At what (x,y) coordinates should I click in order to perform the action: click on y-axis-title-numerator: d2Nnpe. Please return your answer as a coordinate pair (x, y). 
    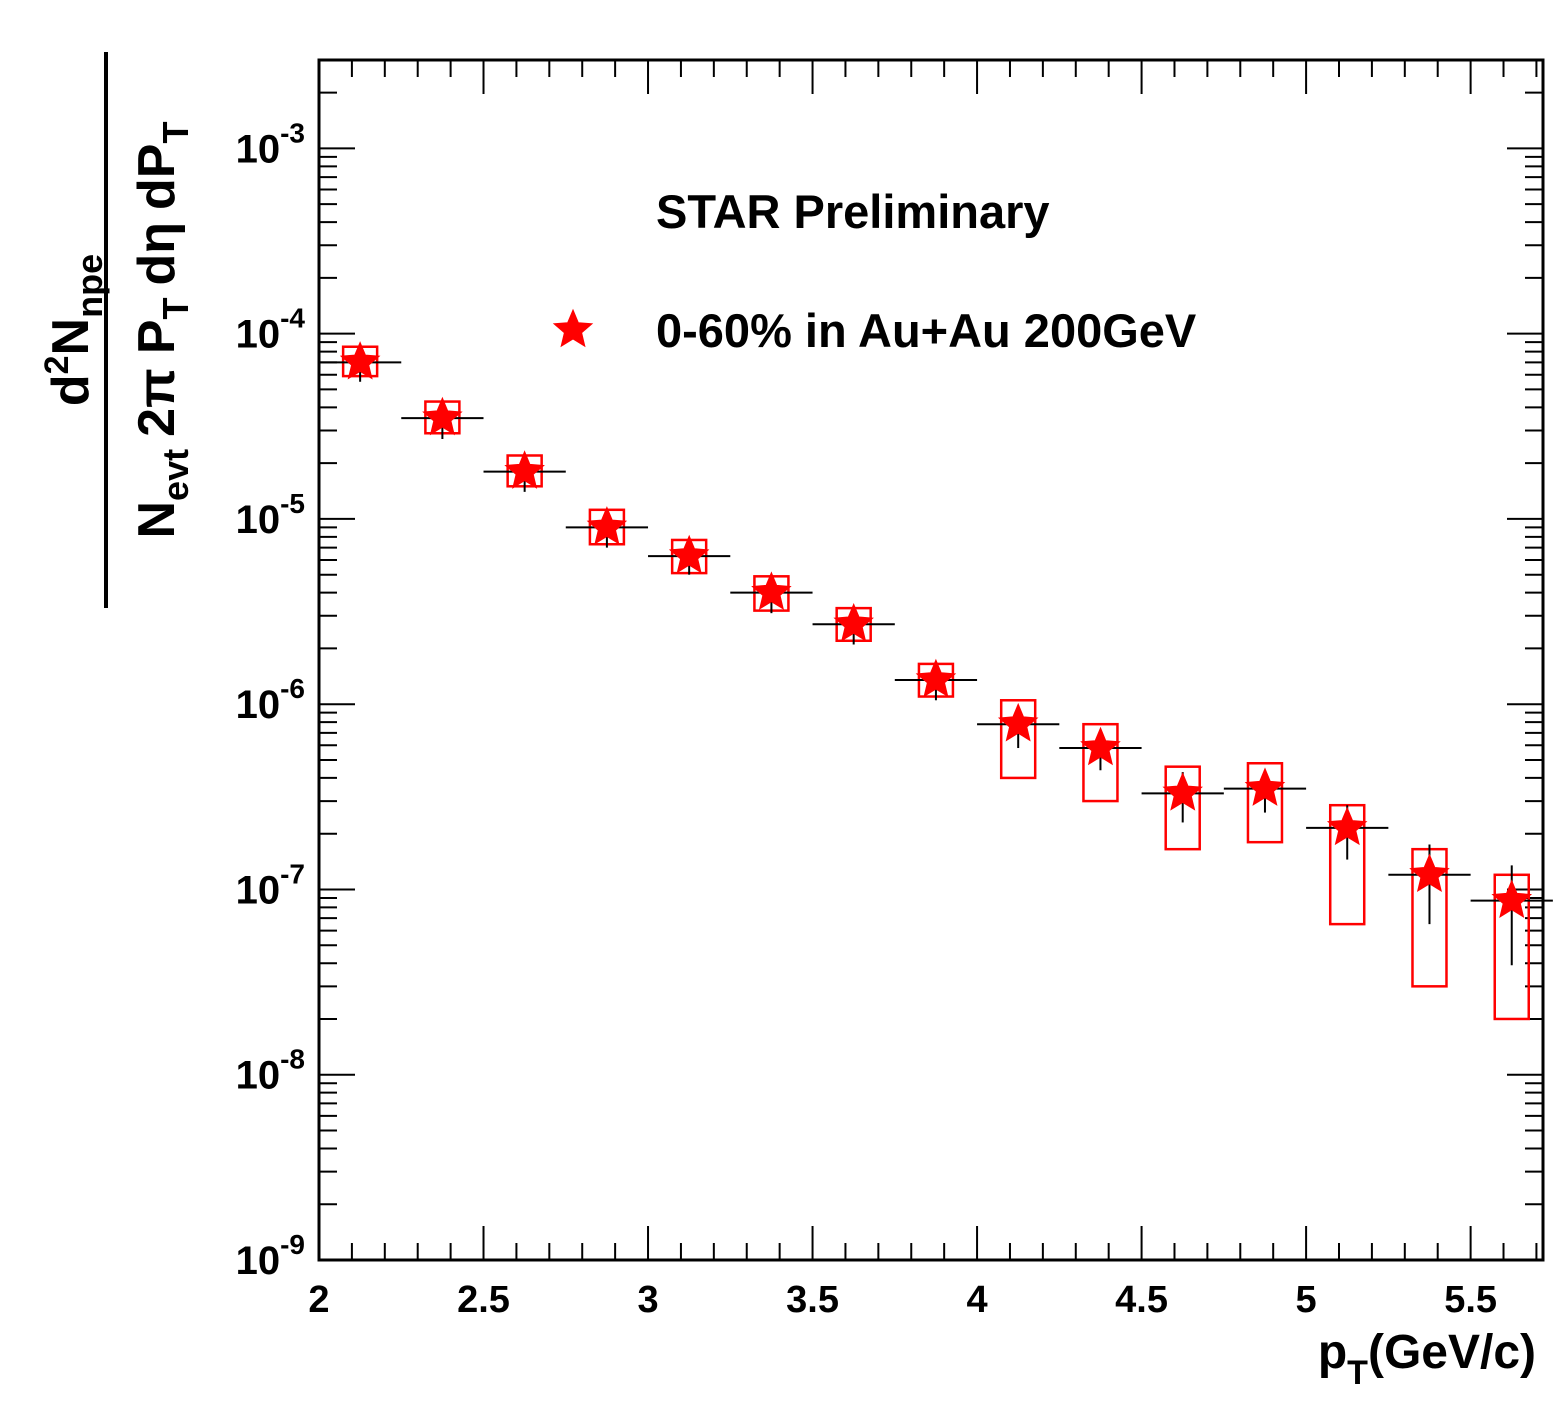
    Looking at the image, I should click on (74, 330).